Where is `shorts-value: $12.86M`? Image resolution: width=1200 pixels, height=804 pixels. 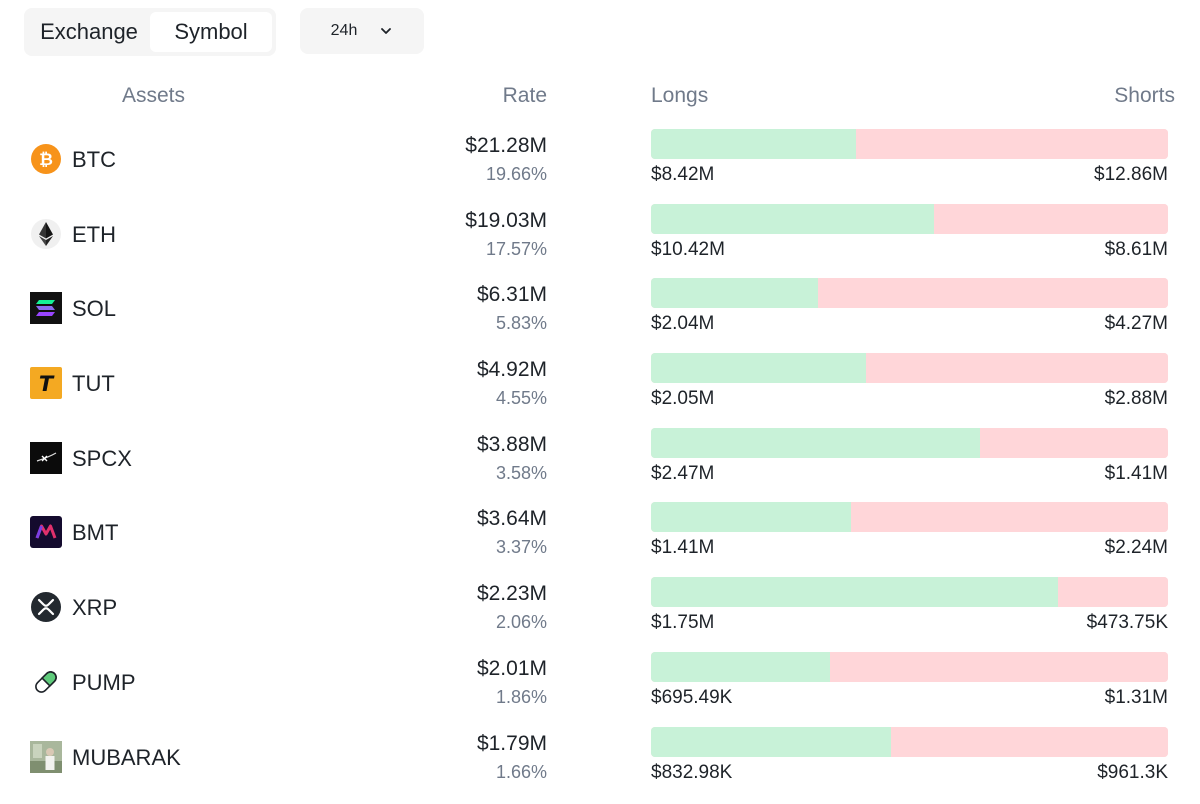
shorts-value: $12.86M is located at coordinates (1131, 174).